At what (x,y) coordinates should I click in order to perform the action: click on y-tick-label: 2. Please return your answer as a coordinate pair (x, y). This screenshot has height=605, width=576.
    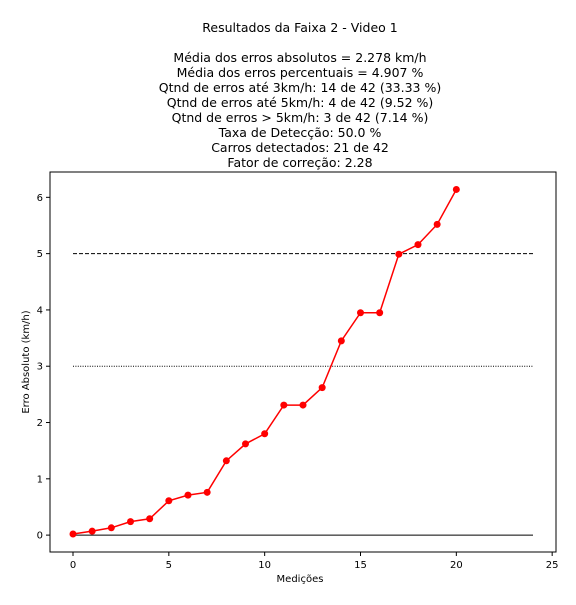
    Looking at the image, I should click on (40, 423).